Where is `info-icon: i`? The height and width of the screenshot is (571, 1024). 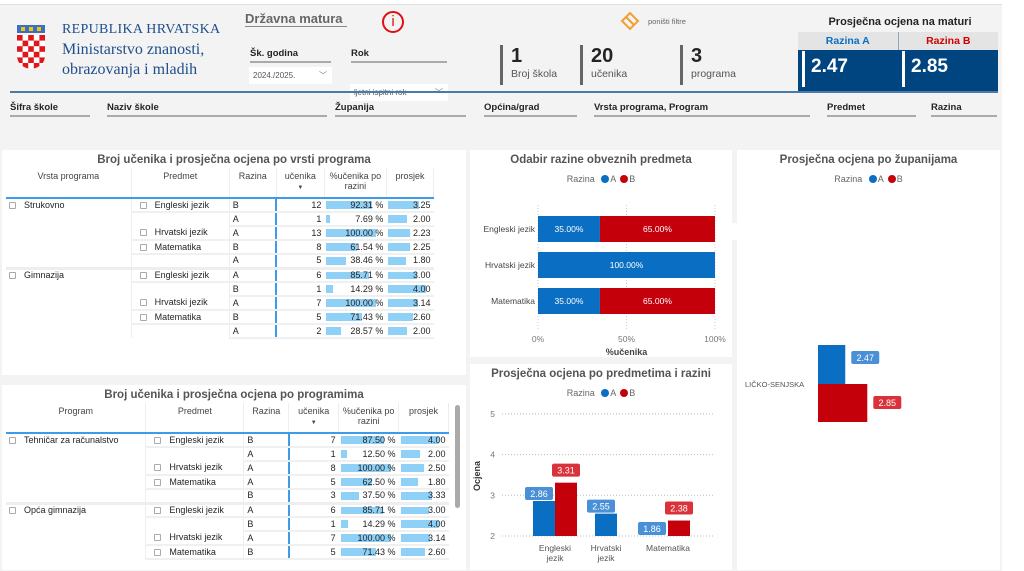 info-icon: i is located at coordinates (393, 22).